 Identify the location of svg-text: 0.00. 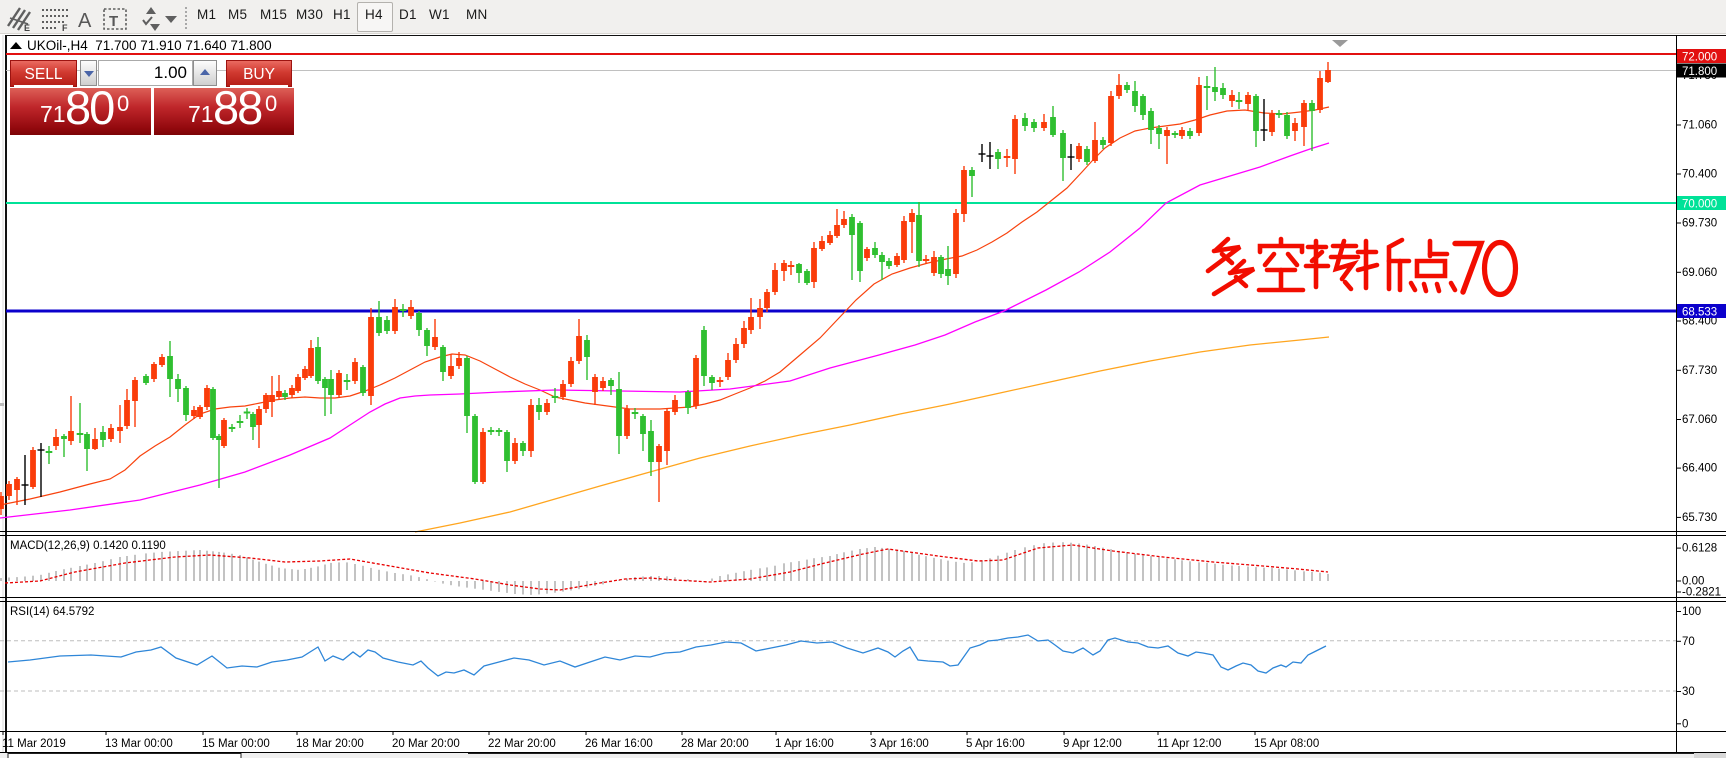
(1693, 582).